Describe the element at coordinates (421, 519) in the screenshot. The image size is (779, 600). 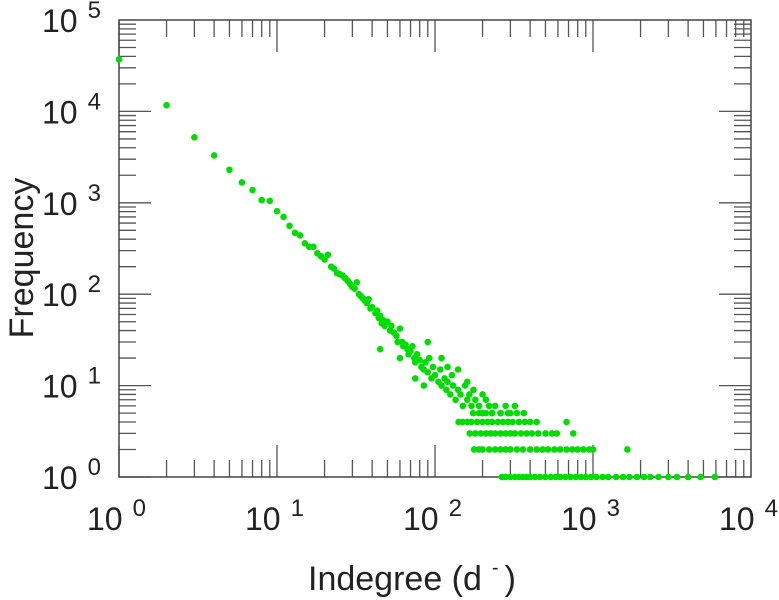
I see `x-tick-base: 10` at that location.